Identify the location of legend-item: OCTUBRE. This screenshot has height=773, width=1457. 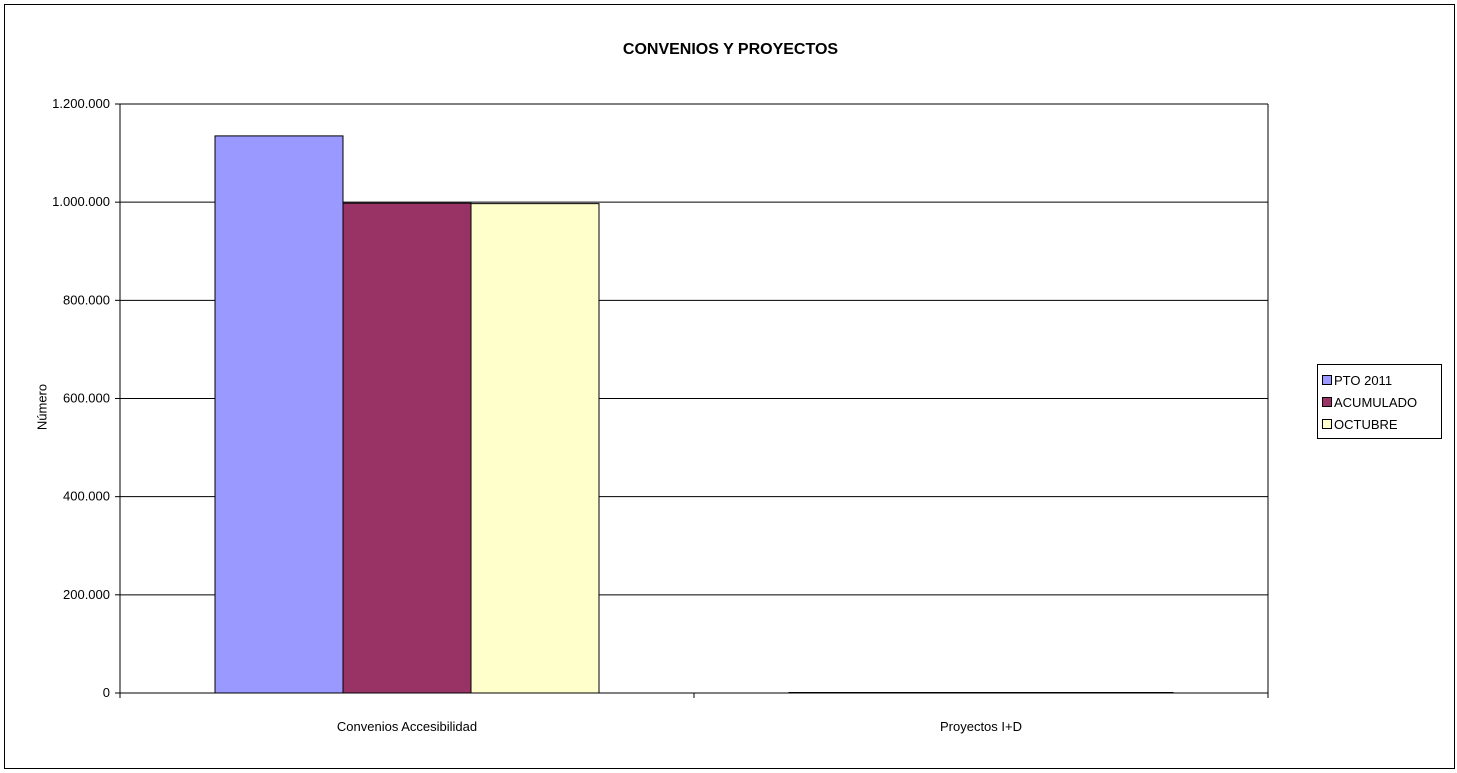
(1379, 424).